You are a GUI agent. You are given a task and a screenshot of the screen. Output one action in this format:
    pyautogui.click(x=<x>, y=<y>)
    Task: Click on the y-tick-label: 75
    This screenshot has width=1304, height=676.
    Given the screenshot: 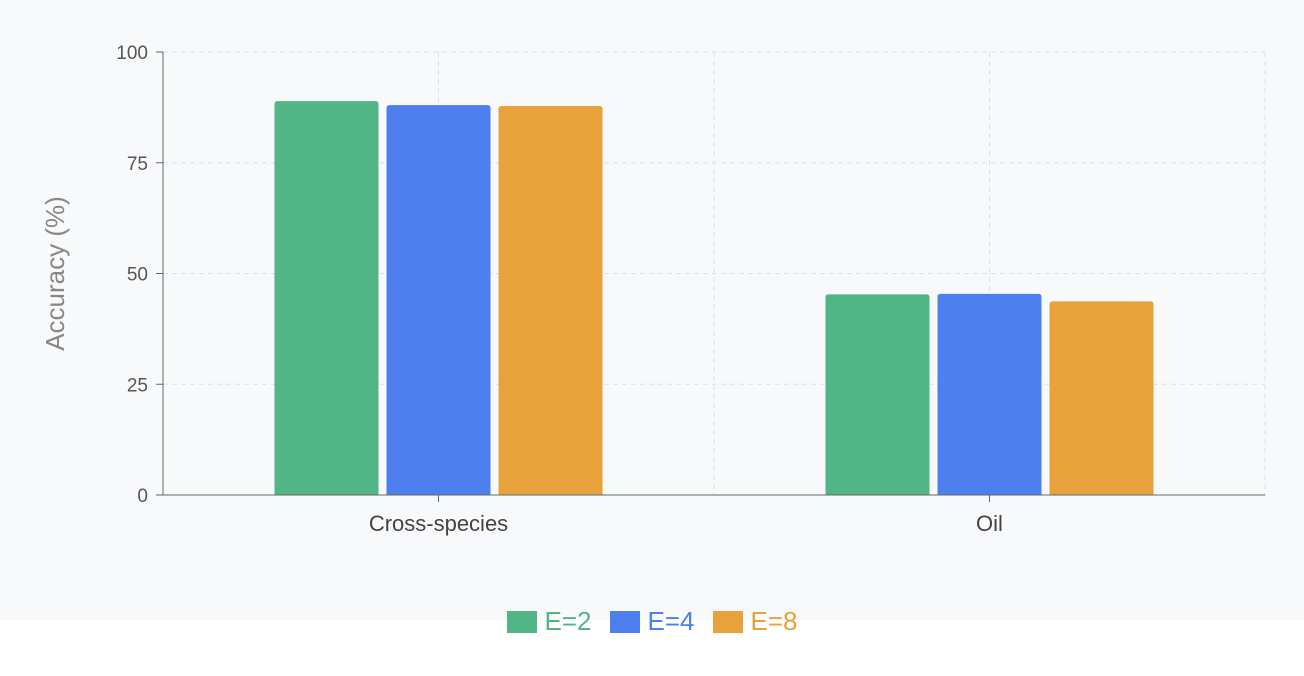 What is the action you would take?
    pyautogui.click(x=137, y=164)
    